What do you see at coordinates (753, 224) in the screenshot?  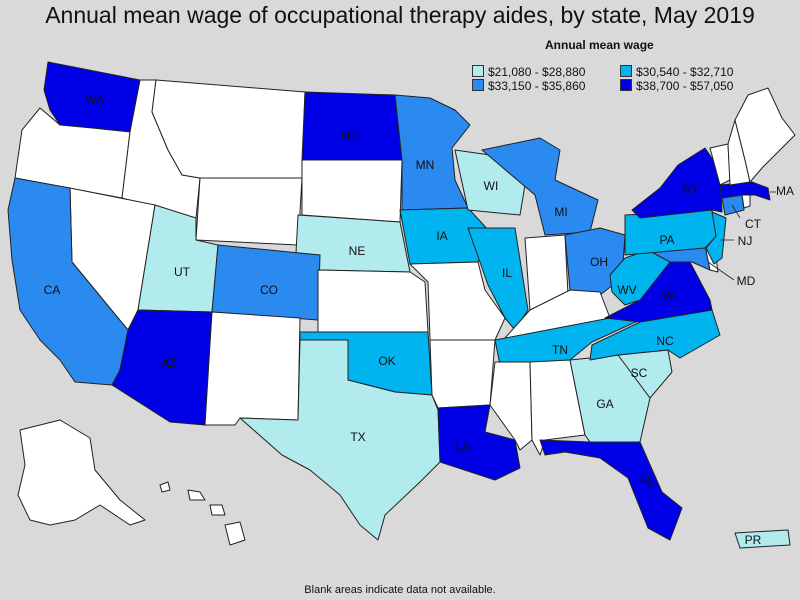 I see `label-CT: CT` at bounding box center [753, 224].